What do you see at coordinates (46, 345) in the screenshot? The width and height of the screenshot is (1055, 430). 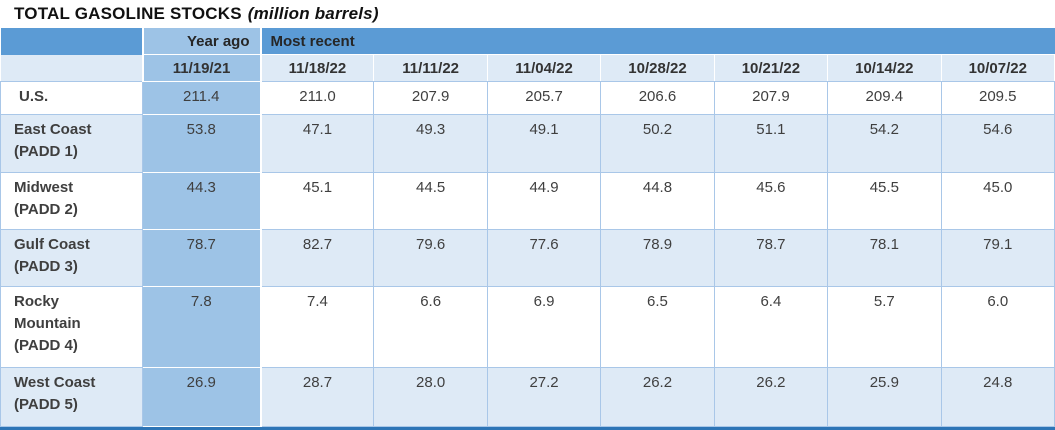 I see `row-label-line: (PADD 4)` at bounding box center [46, 345].